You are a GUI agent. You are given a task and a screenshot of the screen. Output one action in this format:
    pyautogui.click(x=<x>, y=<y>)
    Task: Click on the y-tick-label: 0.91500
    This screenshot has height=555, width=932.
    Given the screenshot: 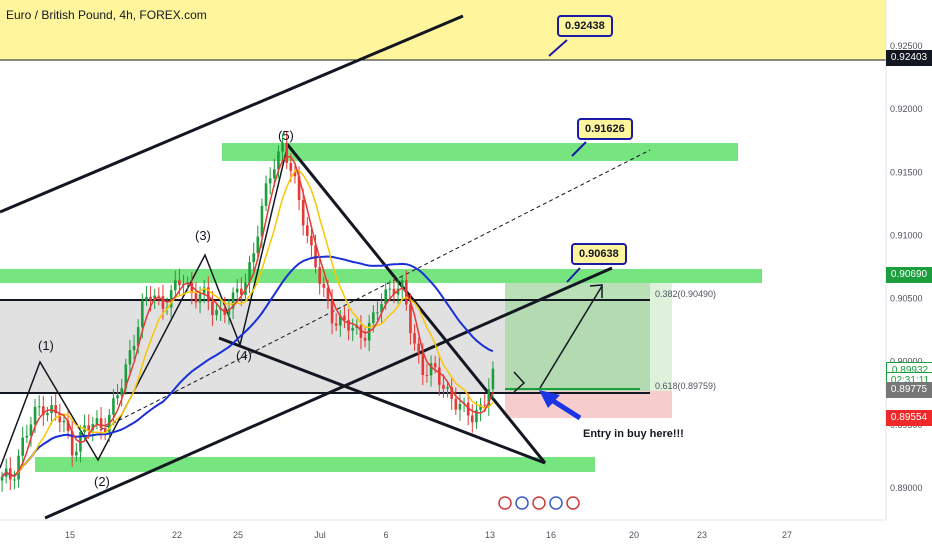 What is the action you would take?
    pyautogui.click(x=906, y=172)
    